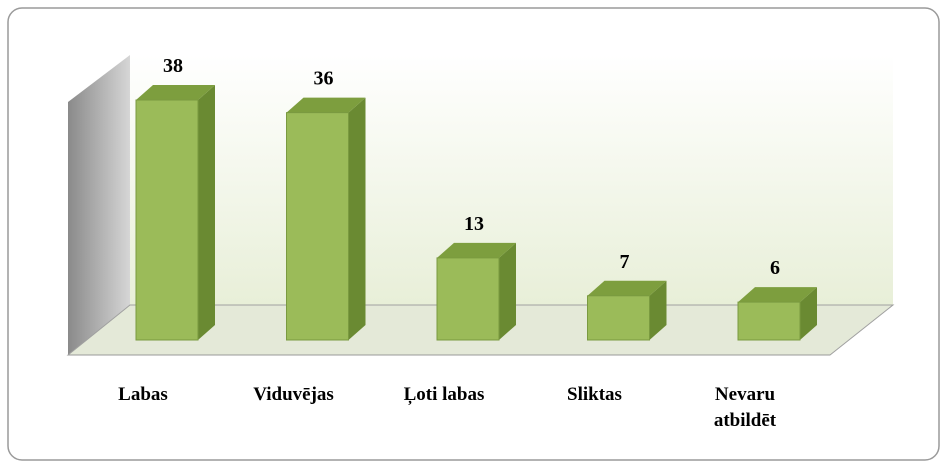 This screenshot has width=947, height=468. What do you see at coordinates (293, 394) in the screenshot?
I see `category-label: Viduvējas` at bounding box center [293, 394].